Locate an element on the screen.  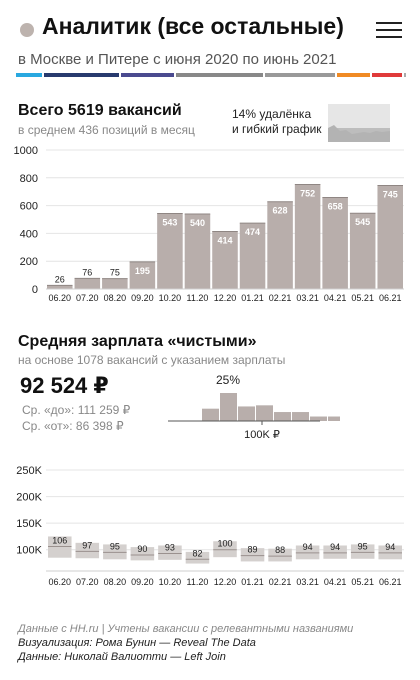
data-label: 100 is located at coordinates (224, 544).